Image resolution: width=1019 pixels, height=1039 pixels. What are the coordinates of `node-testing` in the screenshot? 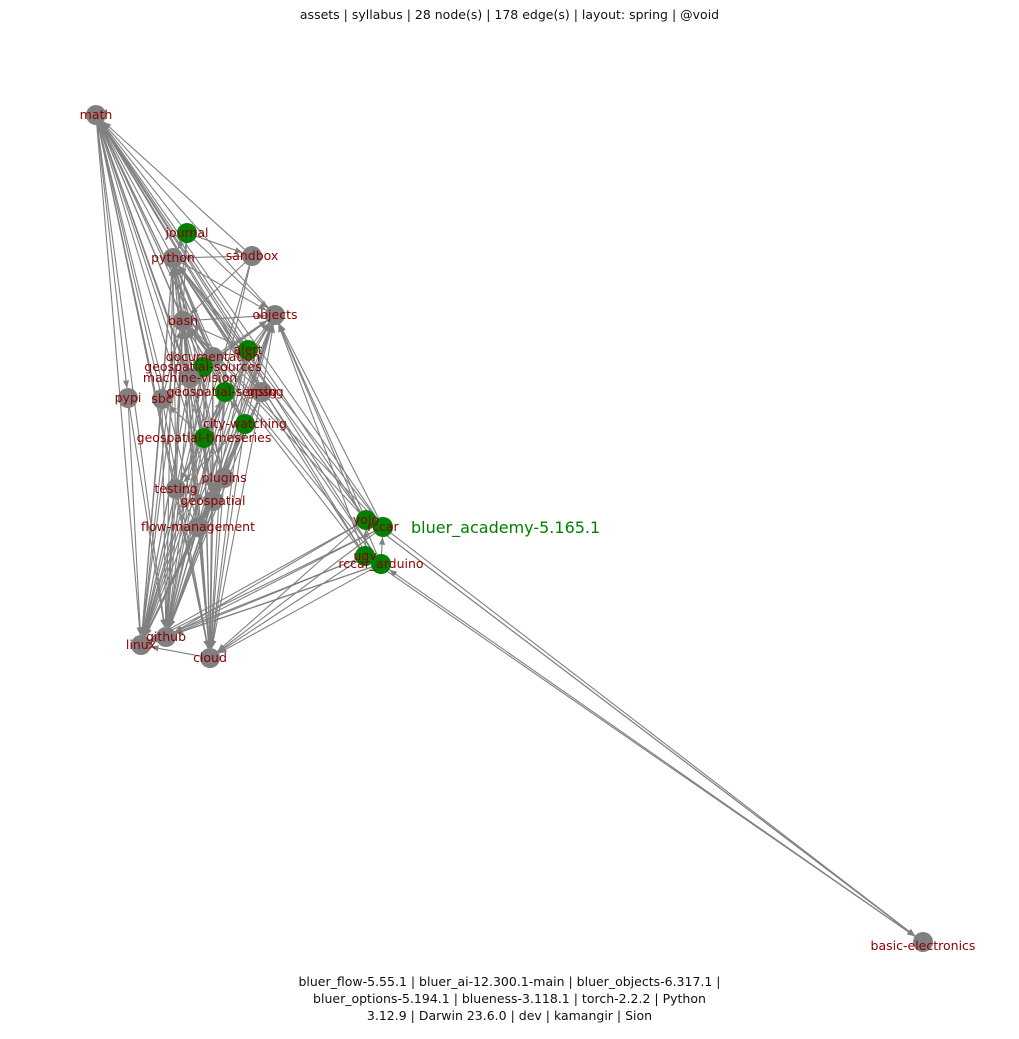 It's located at (176, 489).